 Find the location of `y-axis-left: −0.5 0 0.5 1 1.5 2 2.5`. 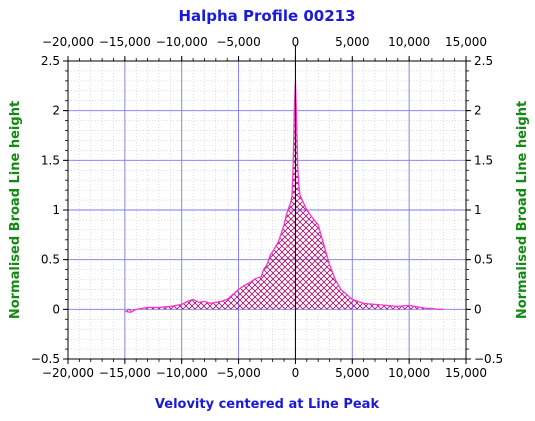

y-axis-left: −0.5 0 0.5 1 1.5 2 2.5 is located at coordinates (49, 210).